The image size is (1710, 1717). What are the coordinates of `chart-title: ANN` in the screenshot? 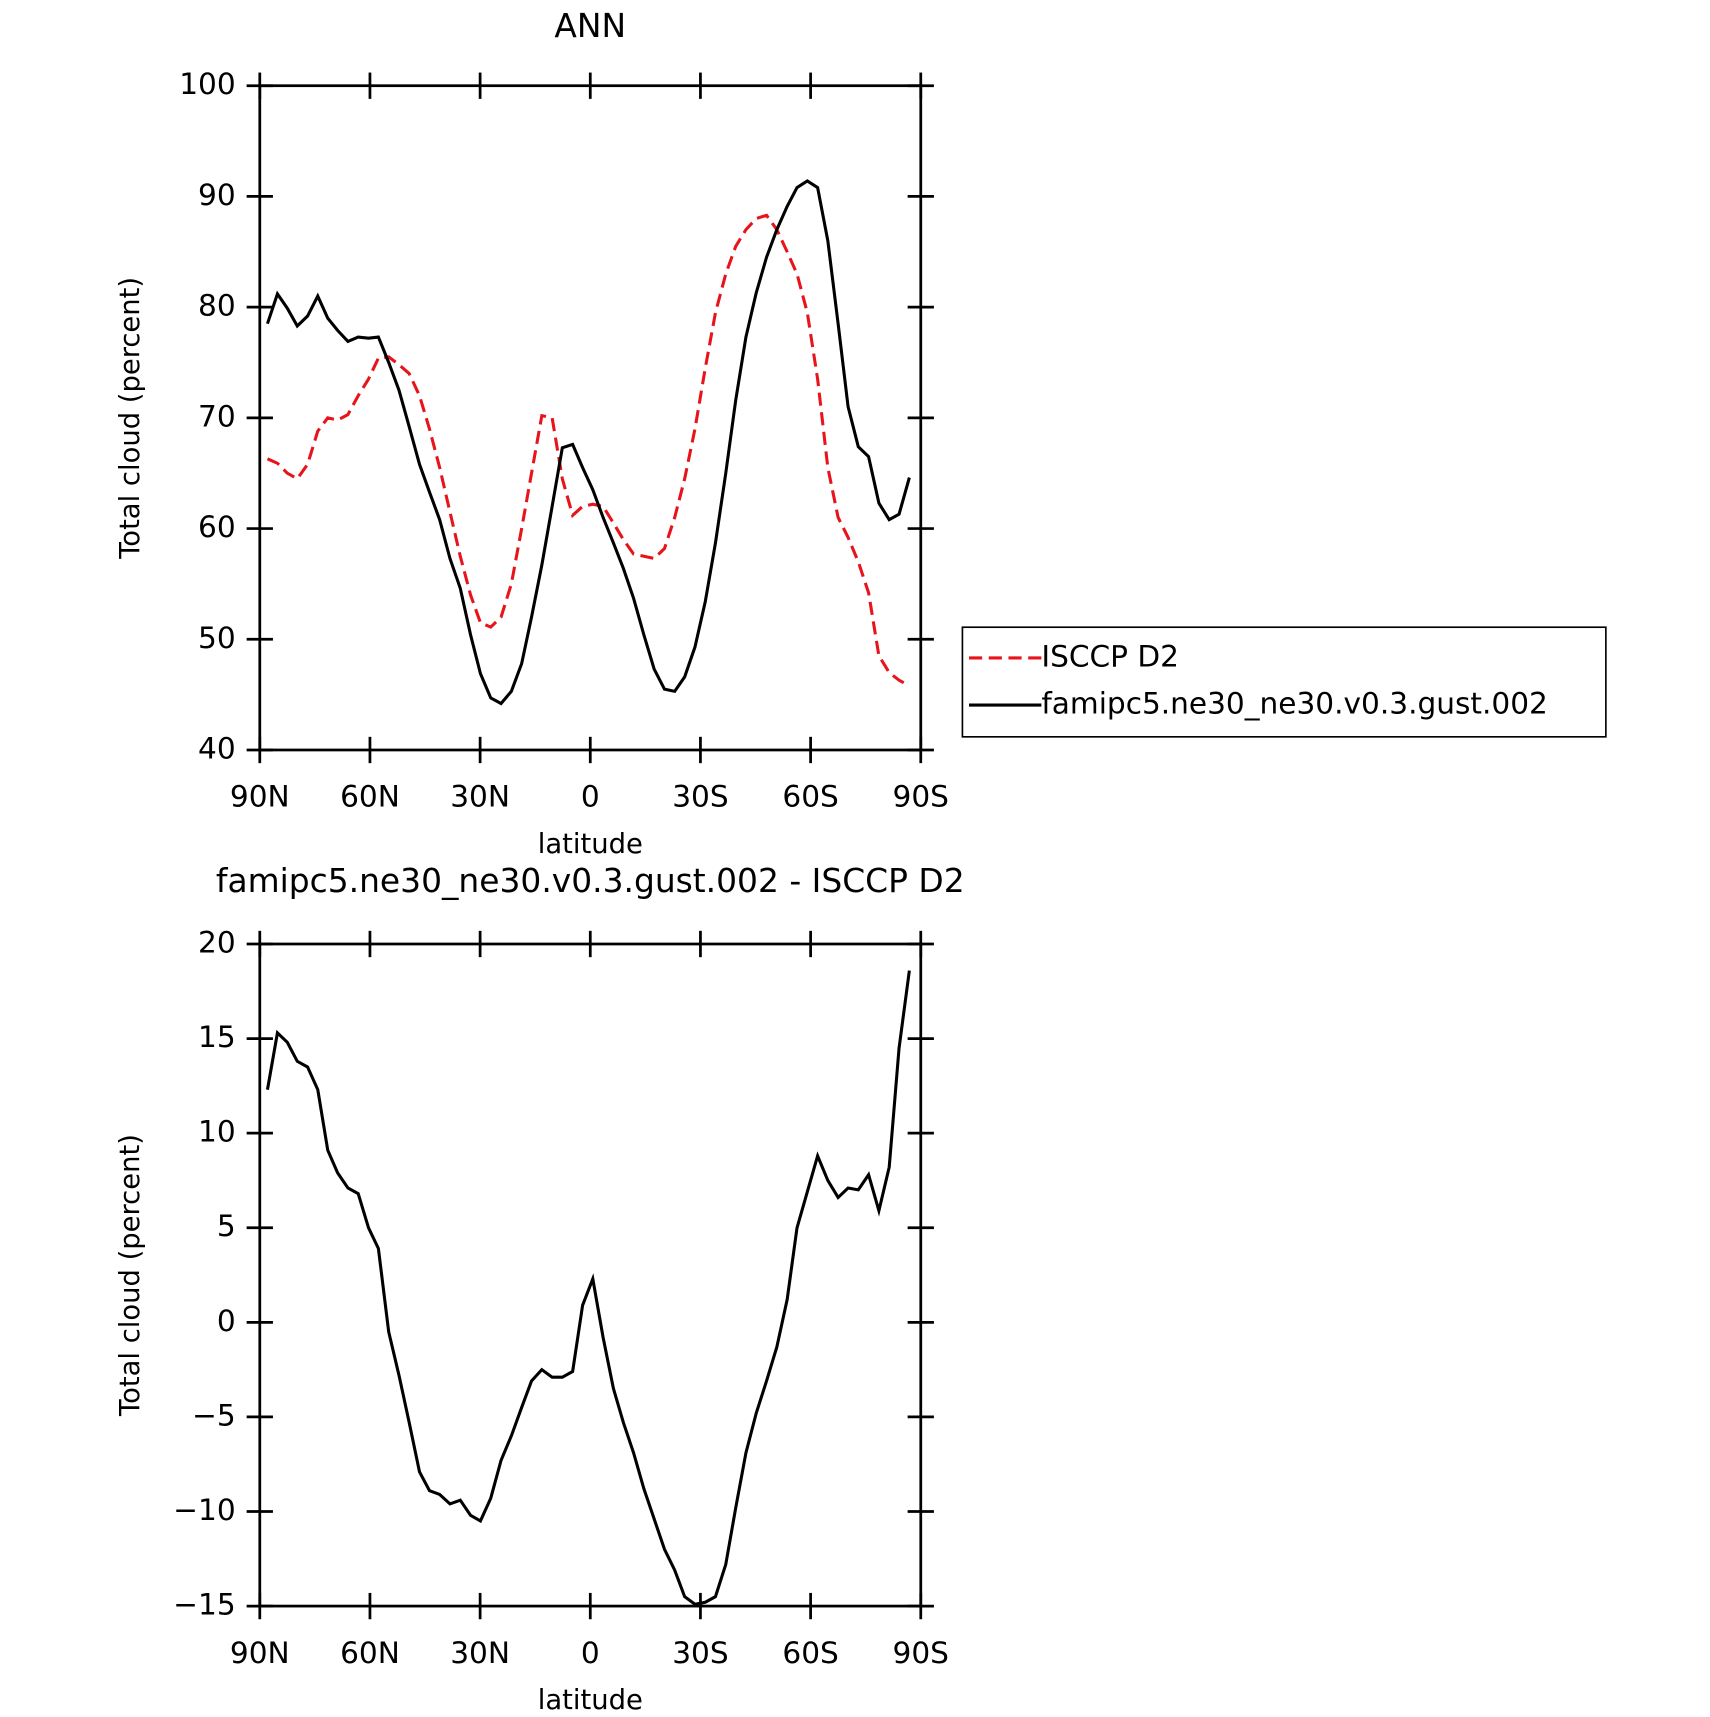 It's located at (590, 25).